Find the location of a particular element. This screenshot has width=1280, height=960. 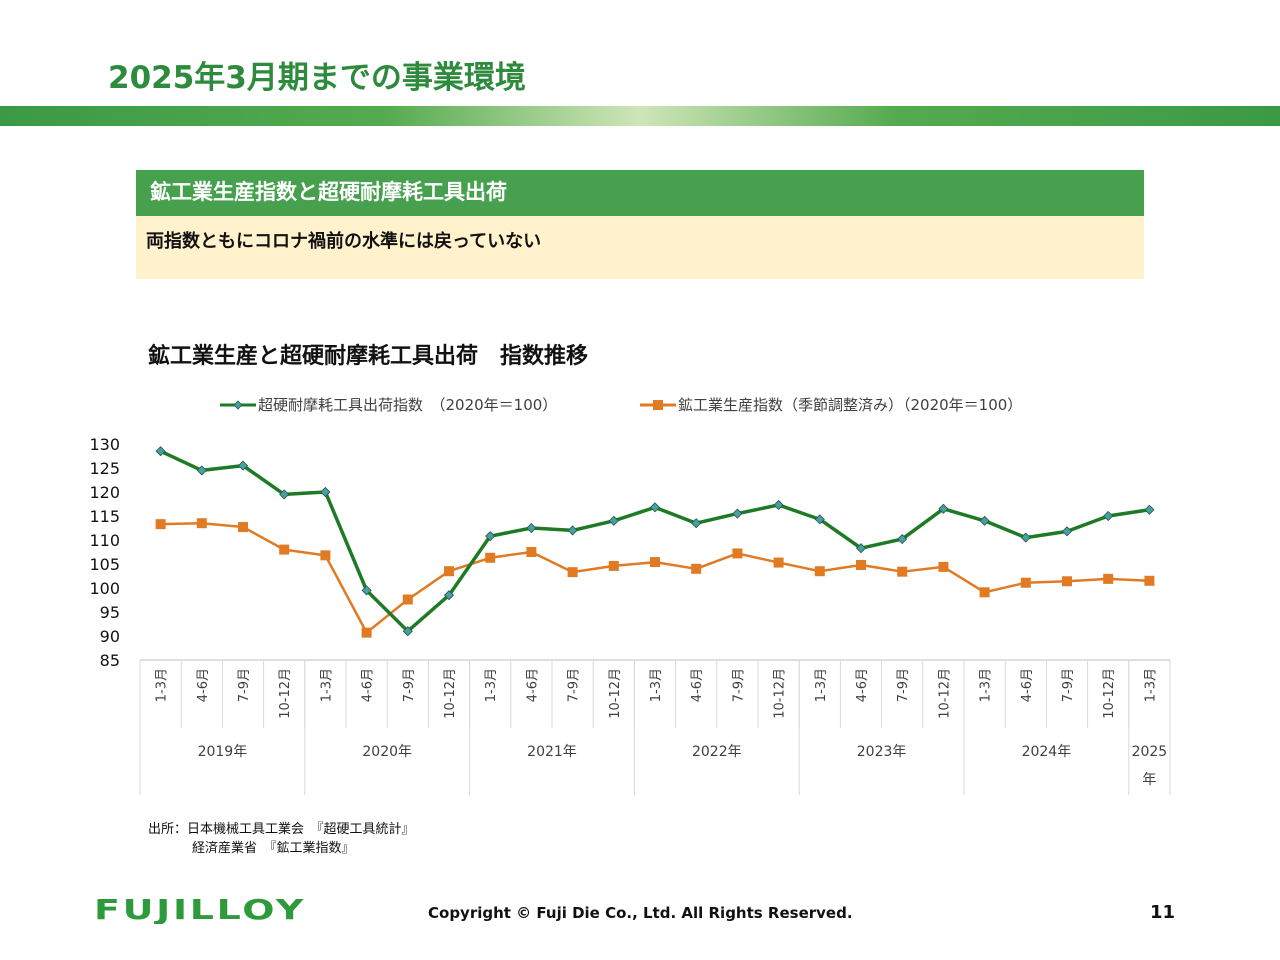

y-tick-label: 130 is located at coordinates (104, 444).